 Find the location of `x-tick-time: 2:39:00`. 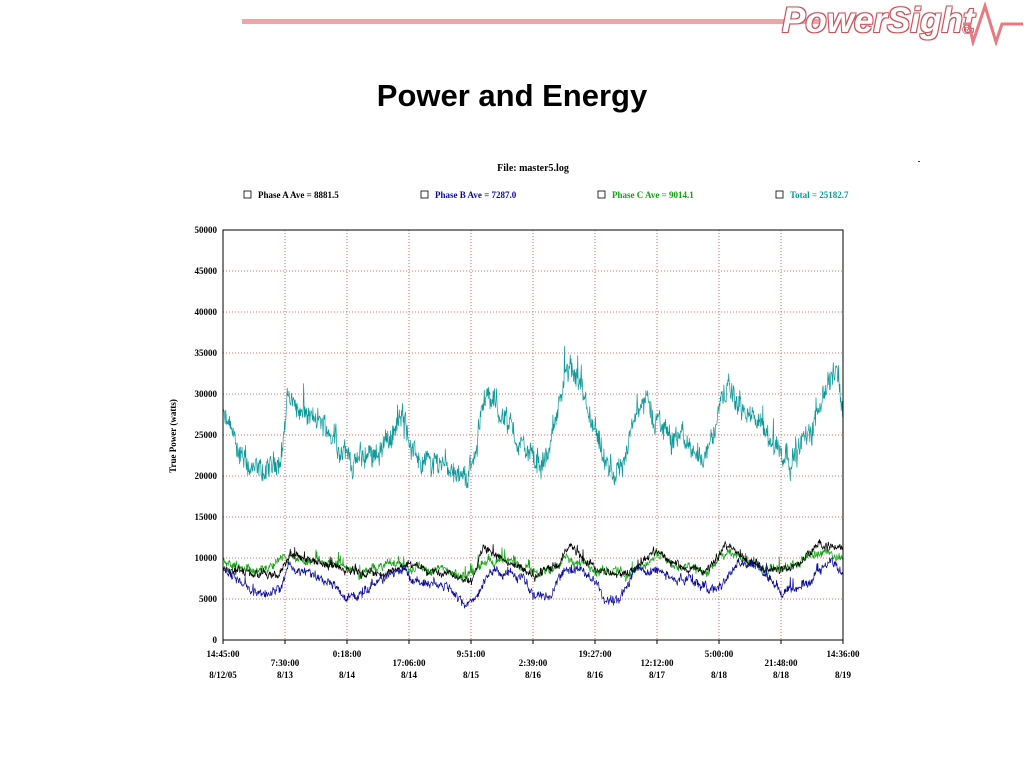

x-tick-time: 2:39:00 is located at coordinates (533, 663).